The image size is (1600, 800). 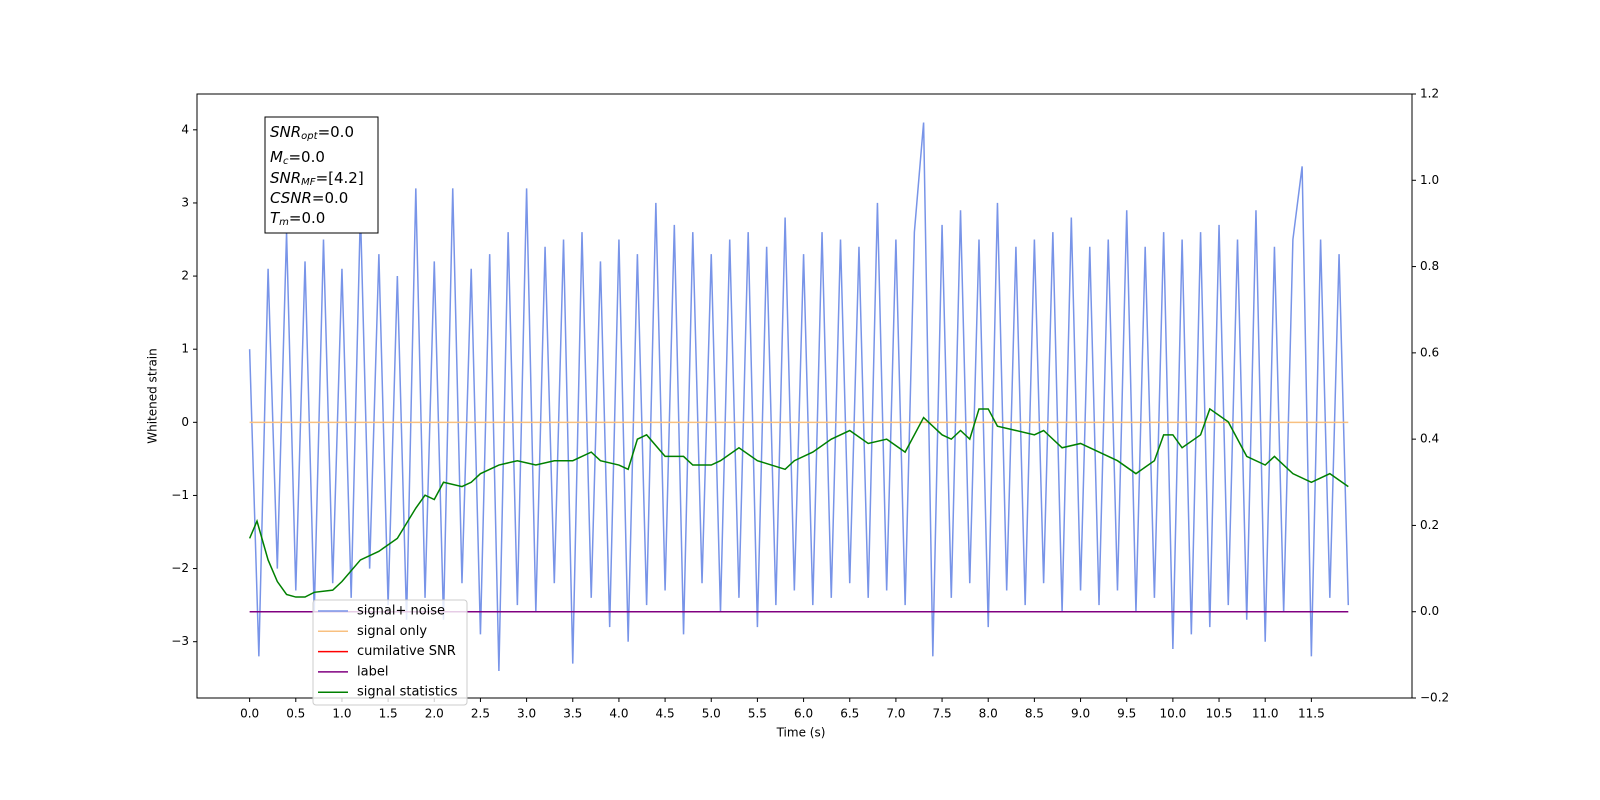 What do you see at coordinates (1429, 611) in the screenshot?
I see `y2-tick-label: 0.0` at bounding box center [1429, 611].